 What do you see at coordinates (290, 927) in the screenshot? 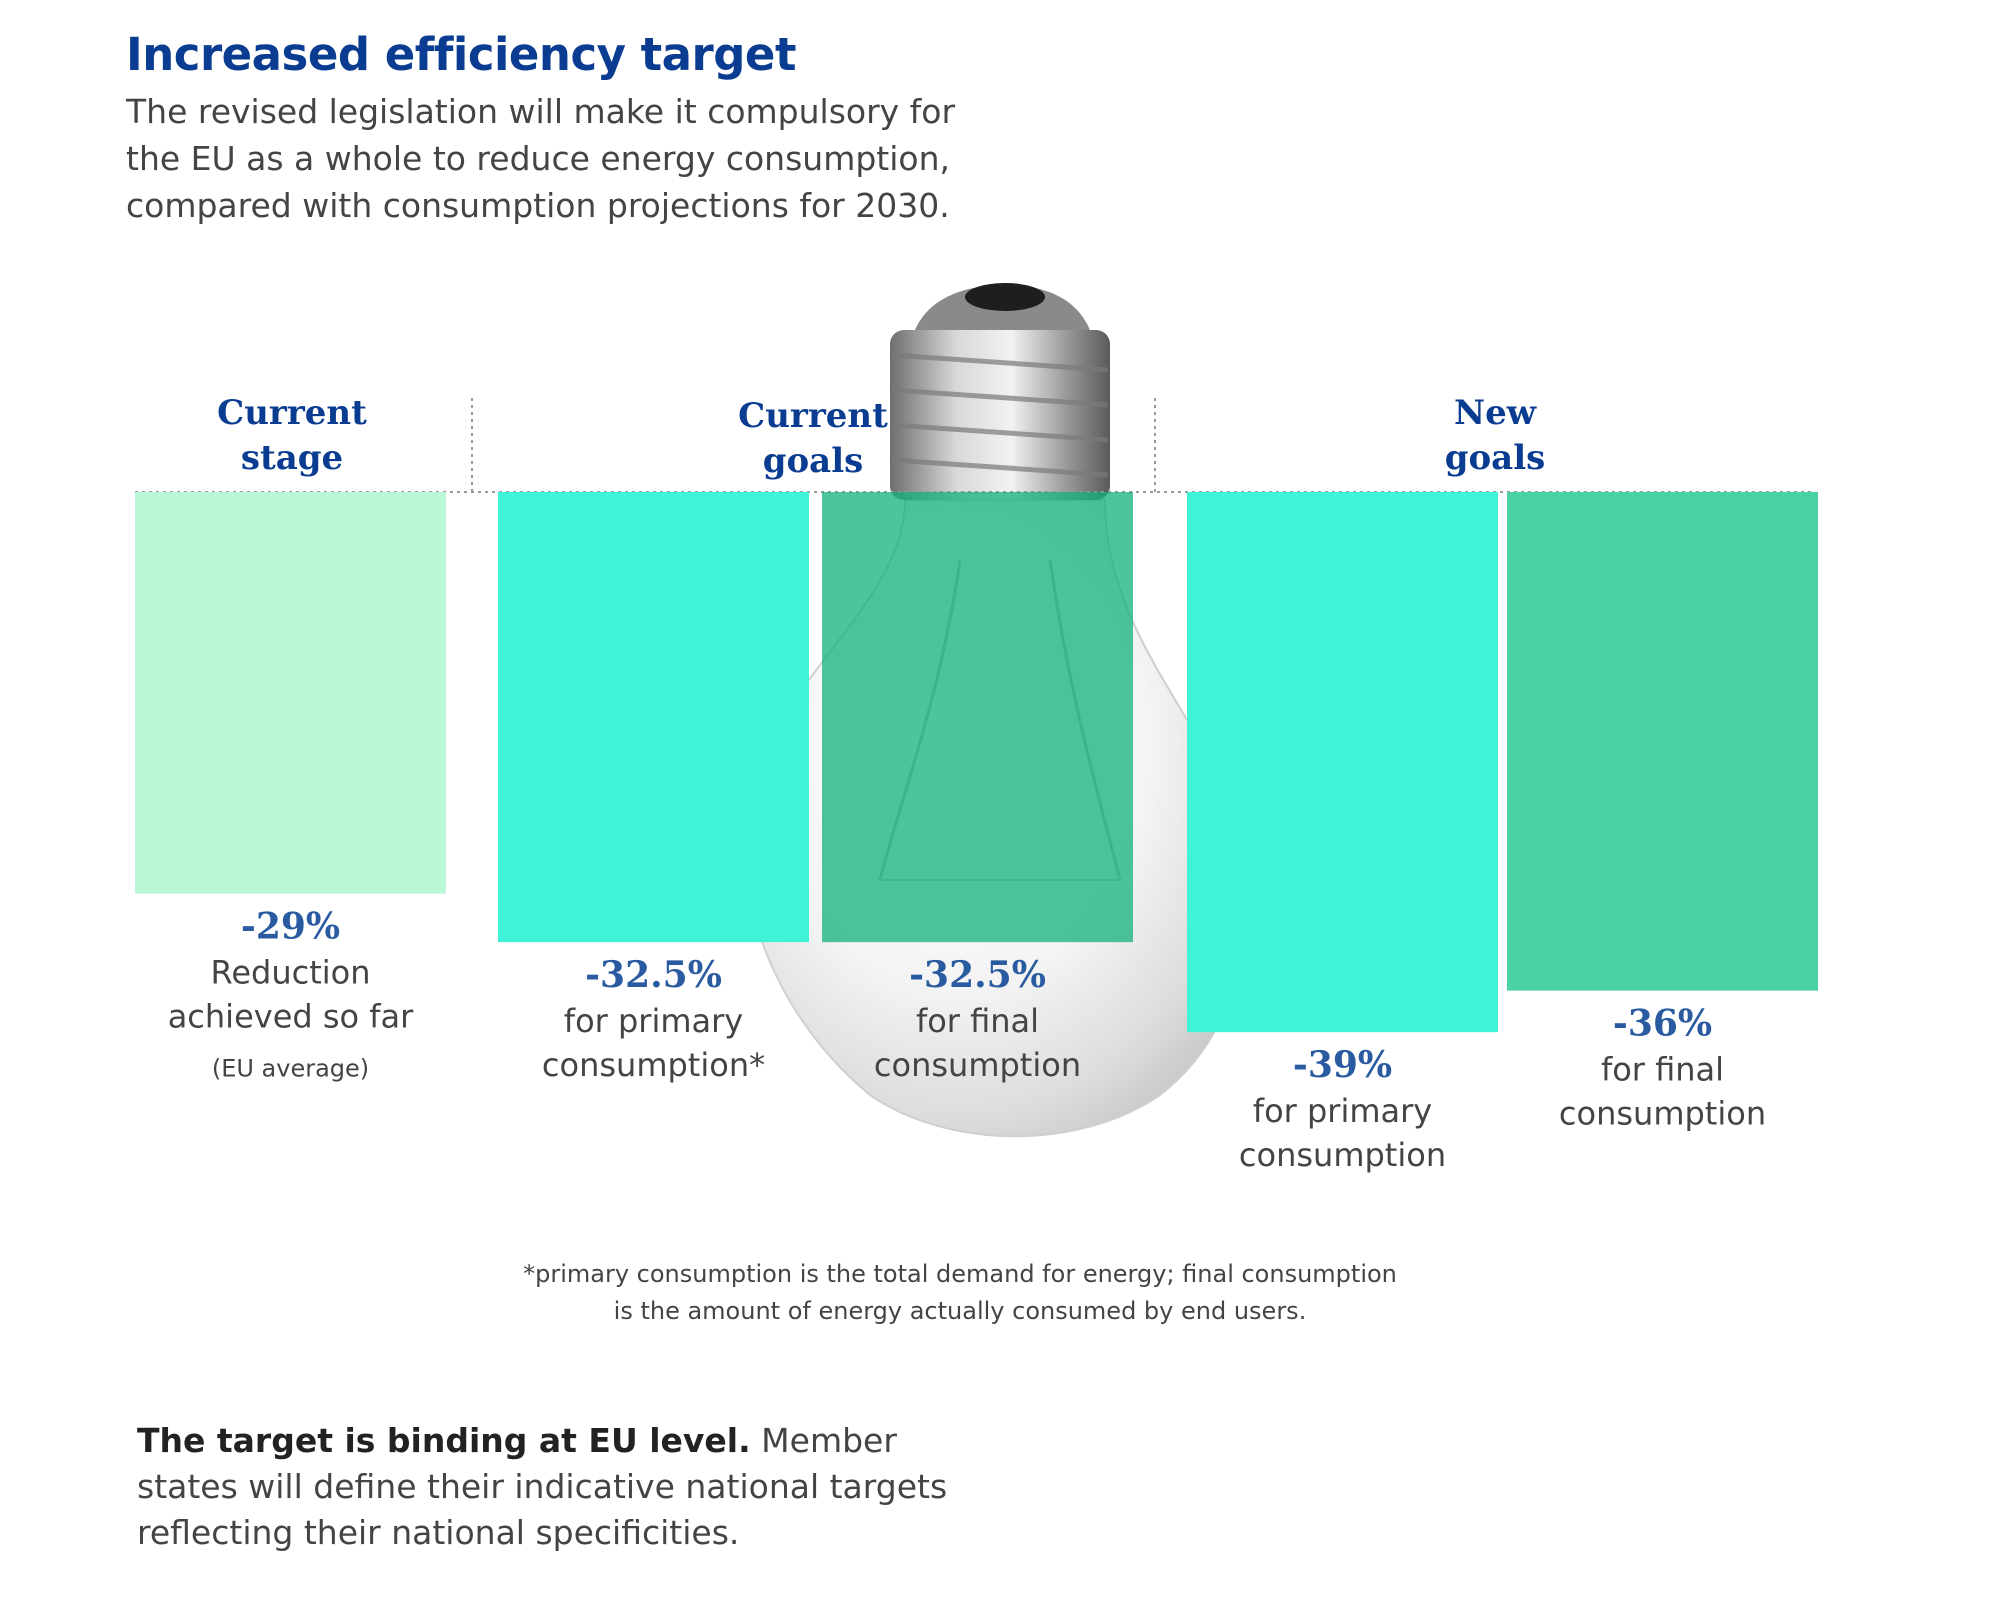
I see `value-label: -29%` at bounding box center [290, 927].